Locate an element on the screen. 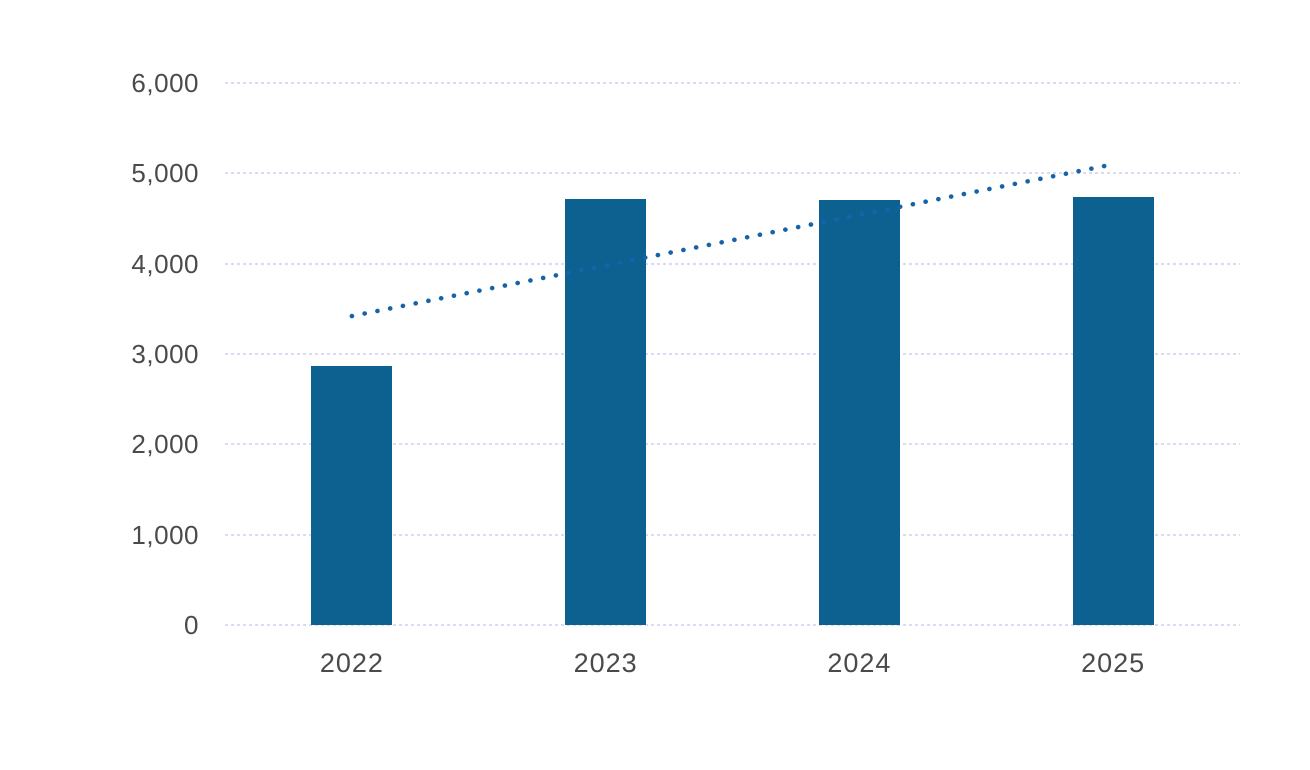 The height and width of the screenshot is (770, 1310). bar-2025 is located at coordinates (1113, 410).